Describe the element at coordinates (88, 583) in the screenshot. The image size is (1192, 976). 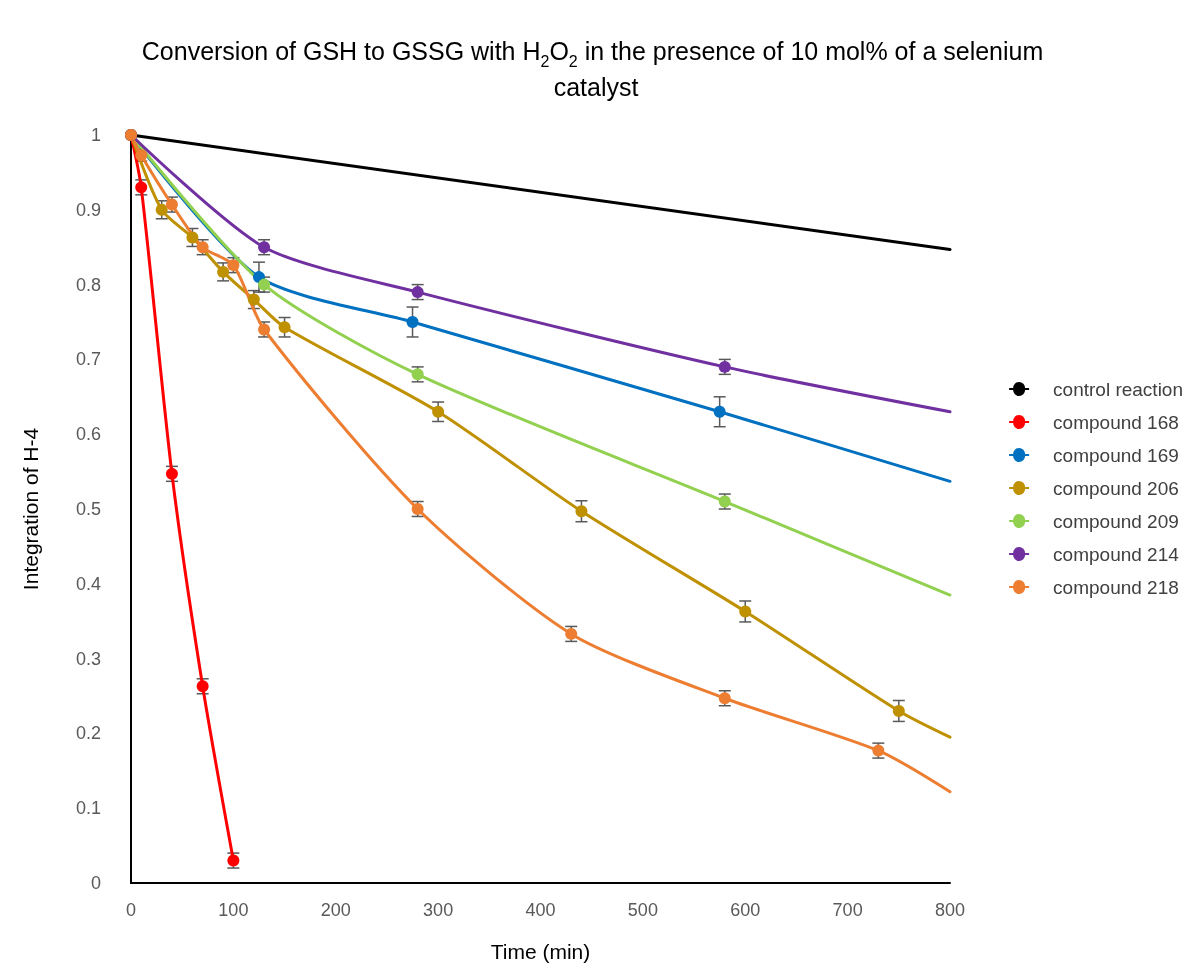
I see `y-tick-label: 0.4` at that location.